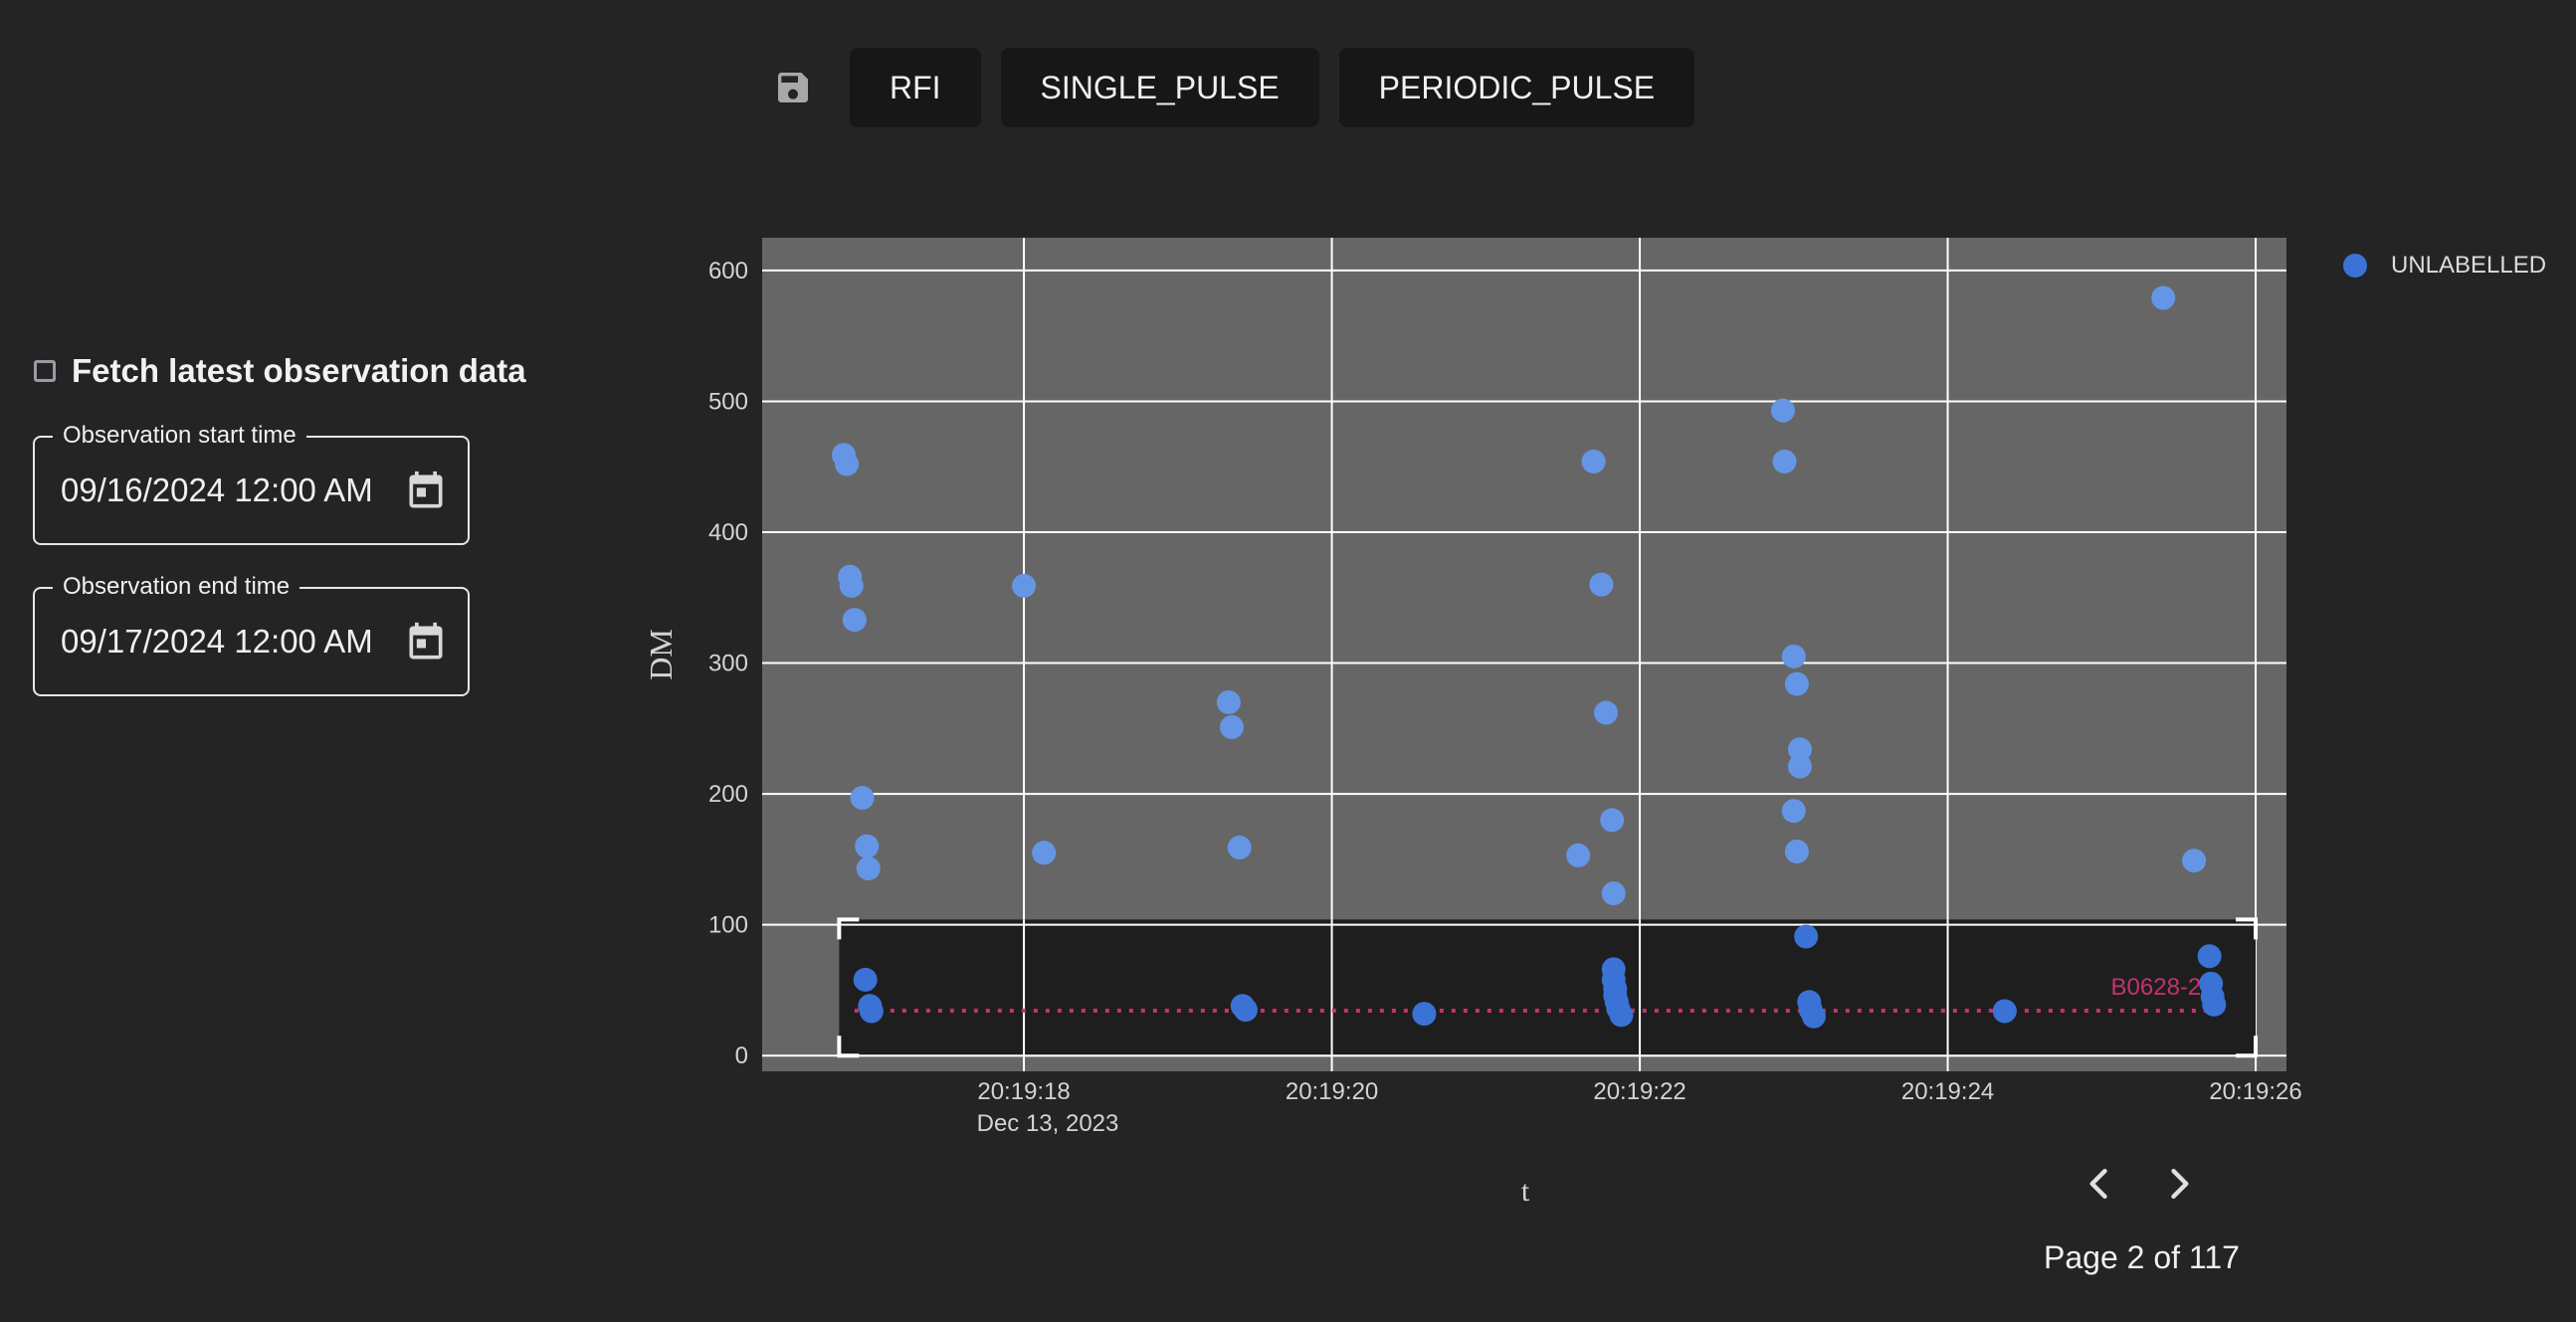 This screenshot has width=2576, height=1322. What do you see at coordinates (1159, 87) in the screenshot?
I see `single-pulse-button: SINGLE_PULSE` at bounding box center [1159, 87].